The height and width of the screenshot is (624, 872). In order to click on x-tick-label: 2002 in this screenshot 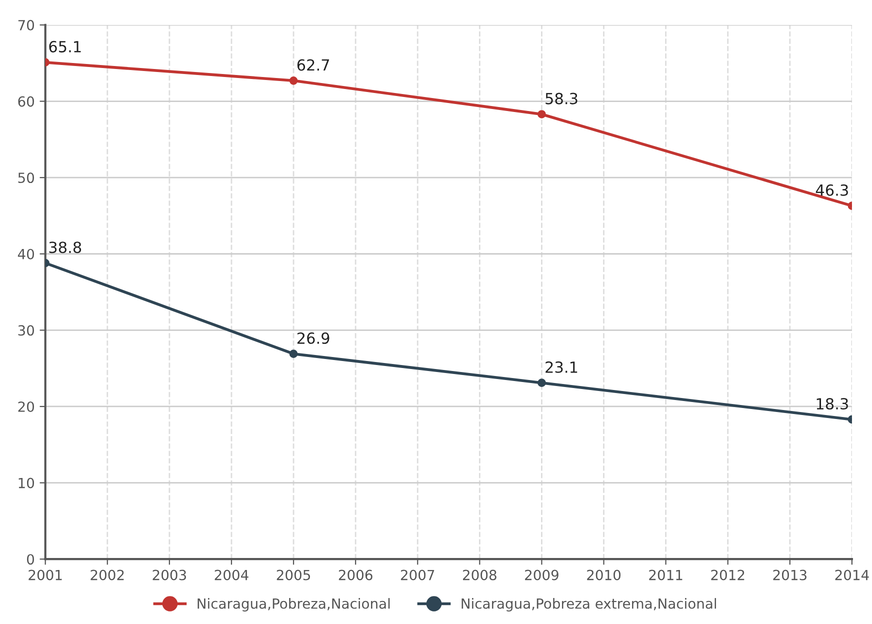, I will do `click(107, 575)`.